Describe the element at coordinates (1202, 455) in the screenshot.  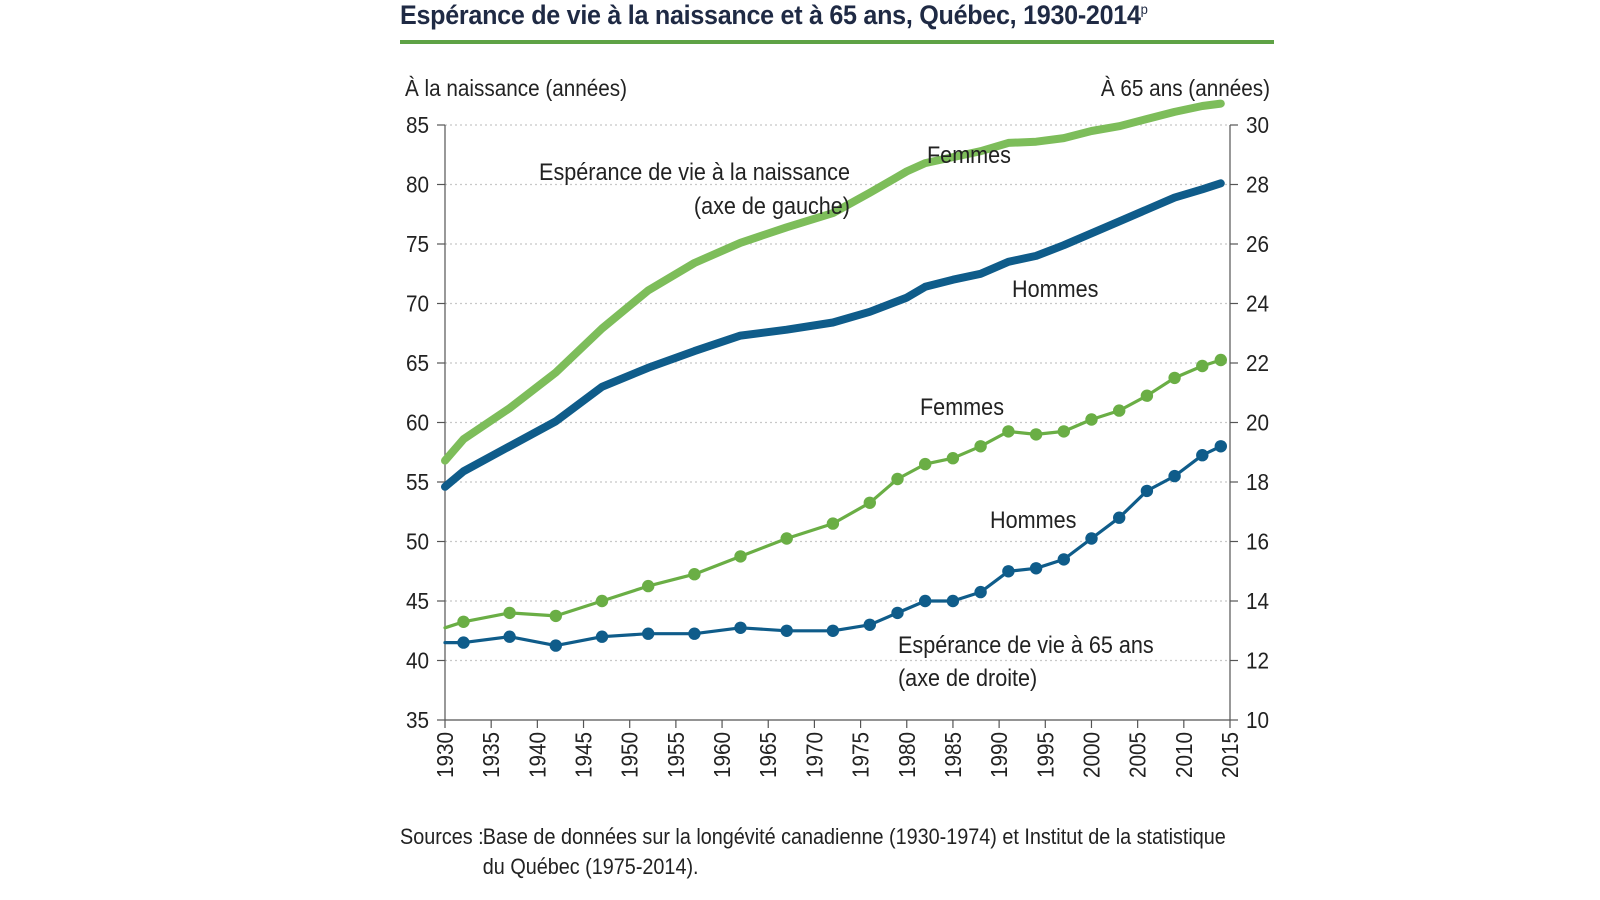
I see `hommes-65-point-2012` at that location.